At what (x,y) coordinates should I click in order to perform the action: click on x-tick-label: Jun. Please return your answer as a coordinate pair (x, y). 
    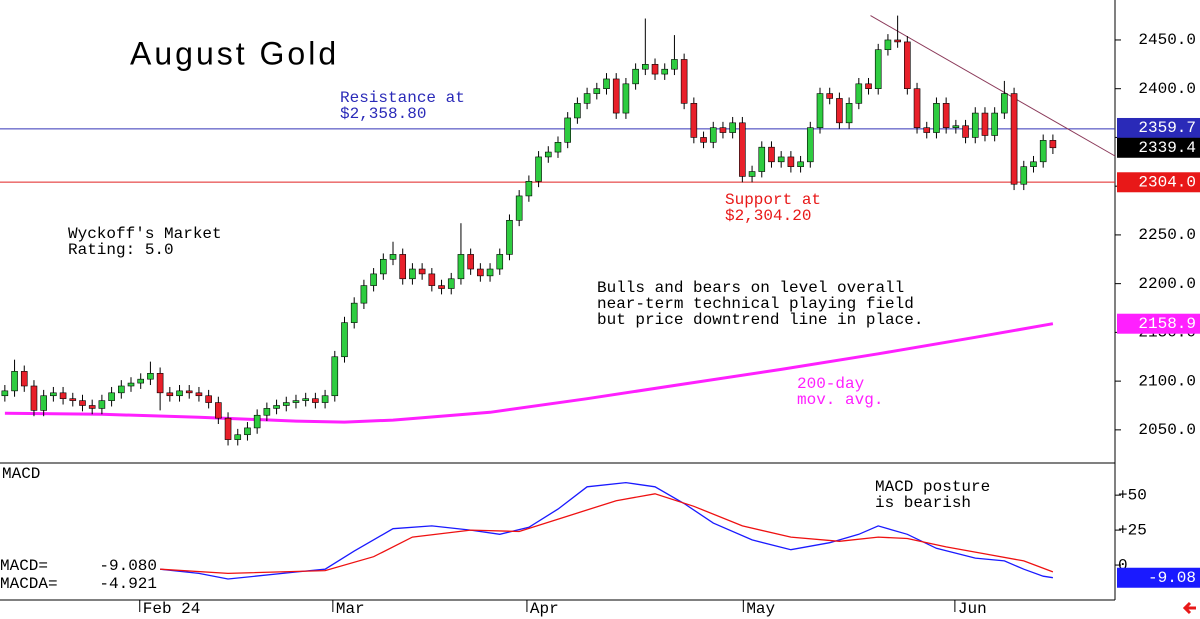
    Looking at the image, I should click on (972, 609).